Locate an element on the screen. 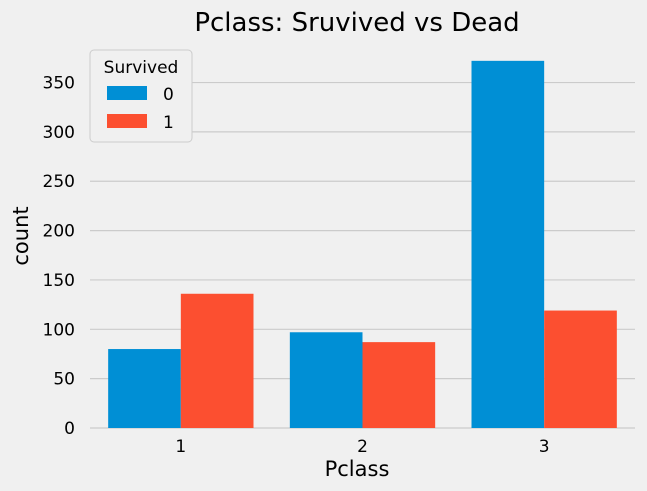 The image size is (647, 491). y-tick-label: 350 is located at coordinates (59, 84).